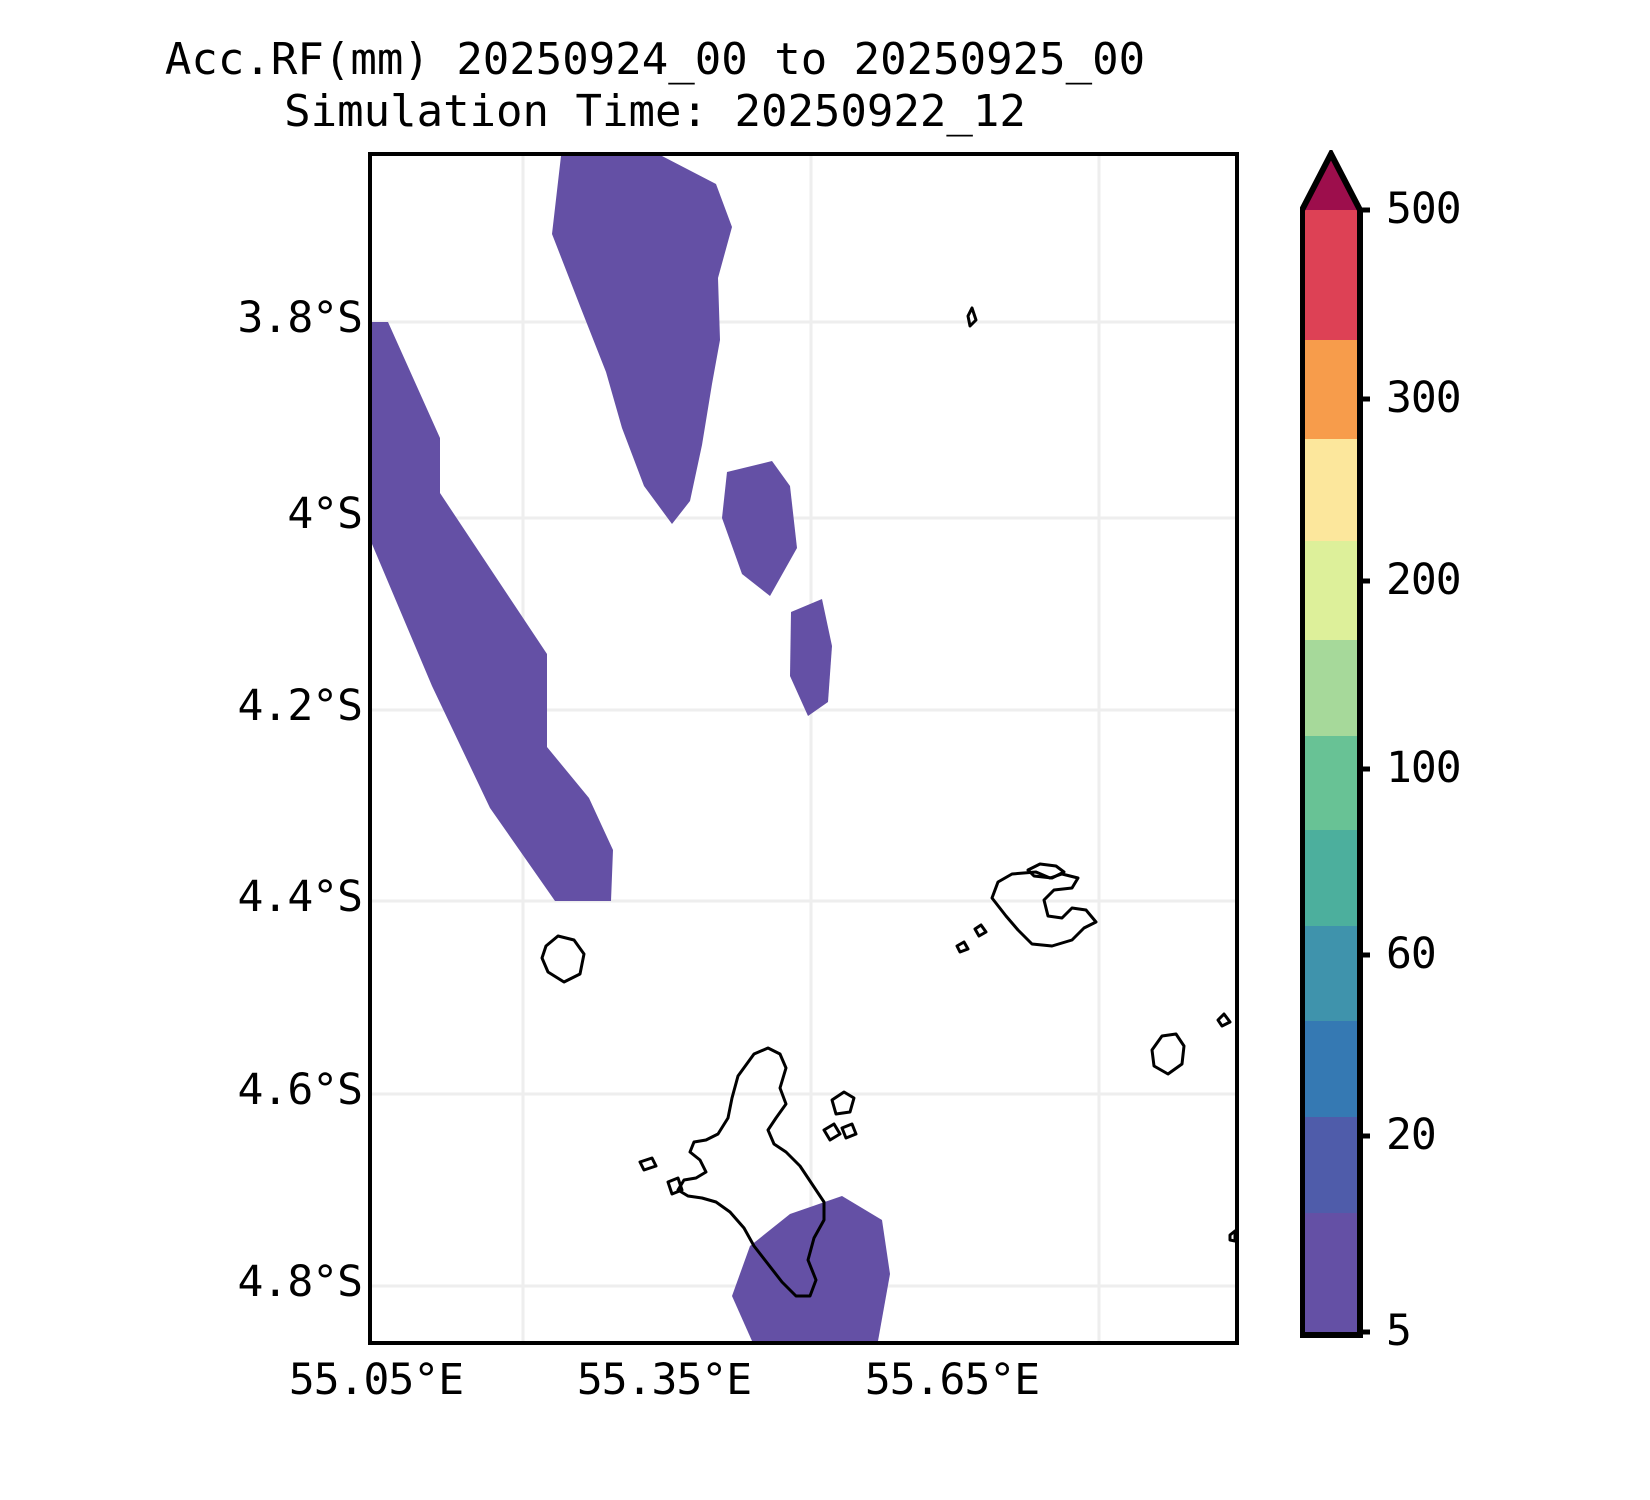 This screenshot has width=1650, height=1500. I want to click on colorbar-tick-label: 200, so click(1424, 580).